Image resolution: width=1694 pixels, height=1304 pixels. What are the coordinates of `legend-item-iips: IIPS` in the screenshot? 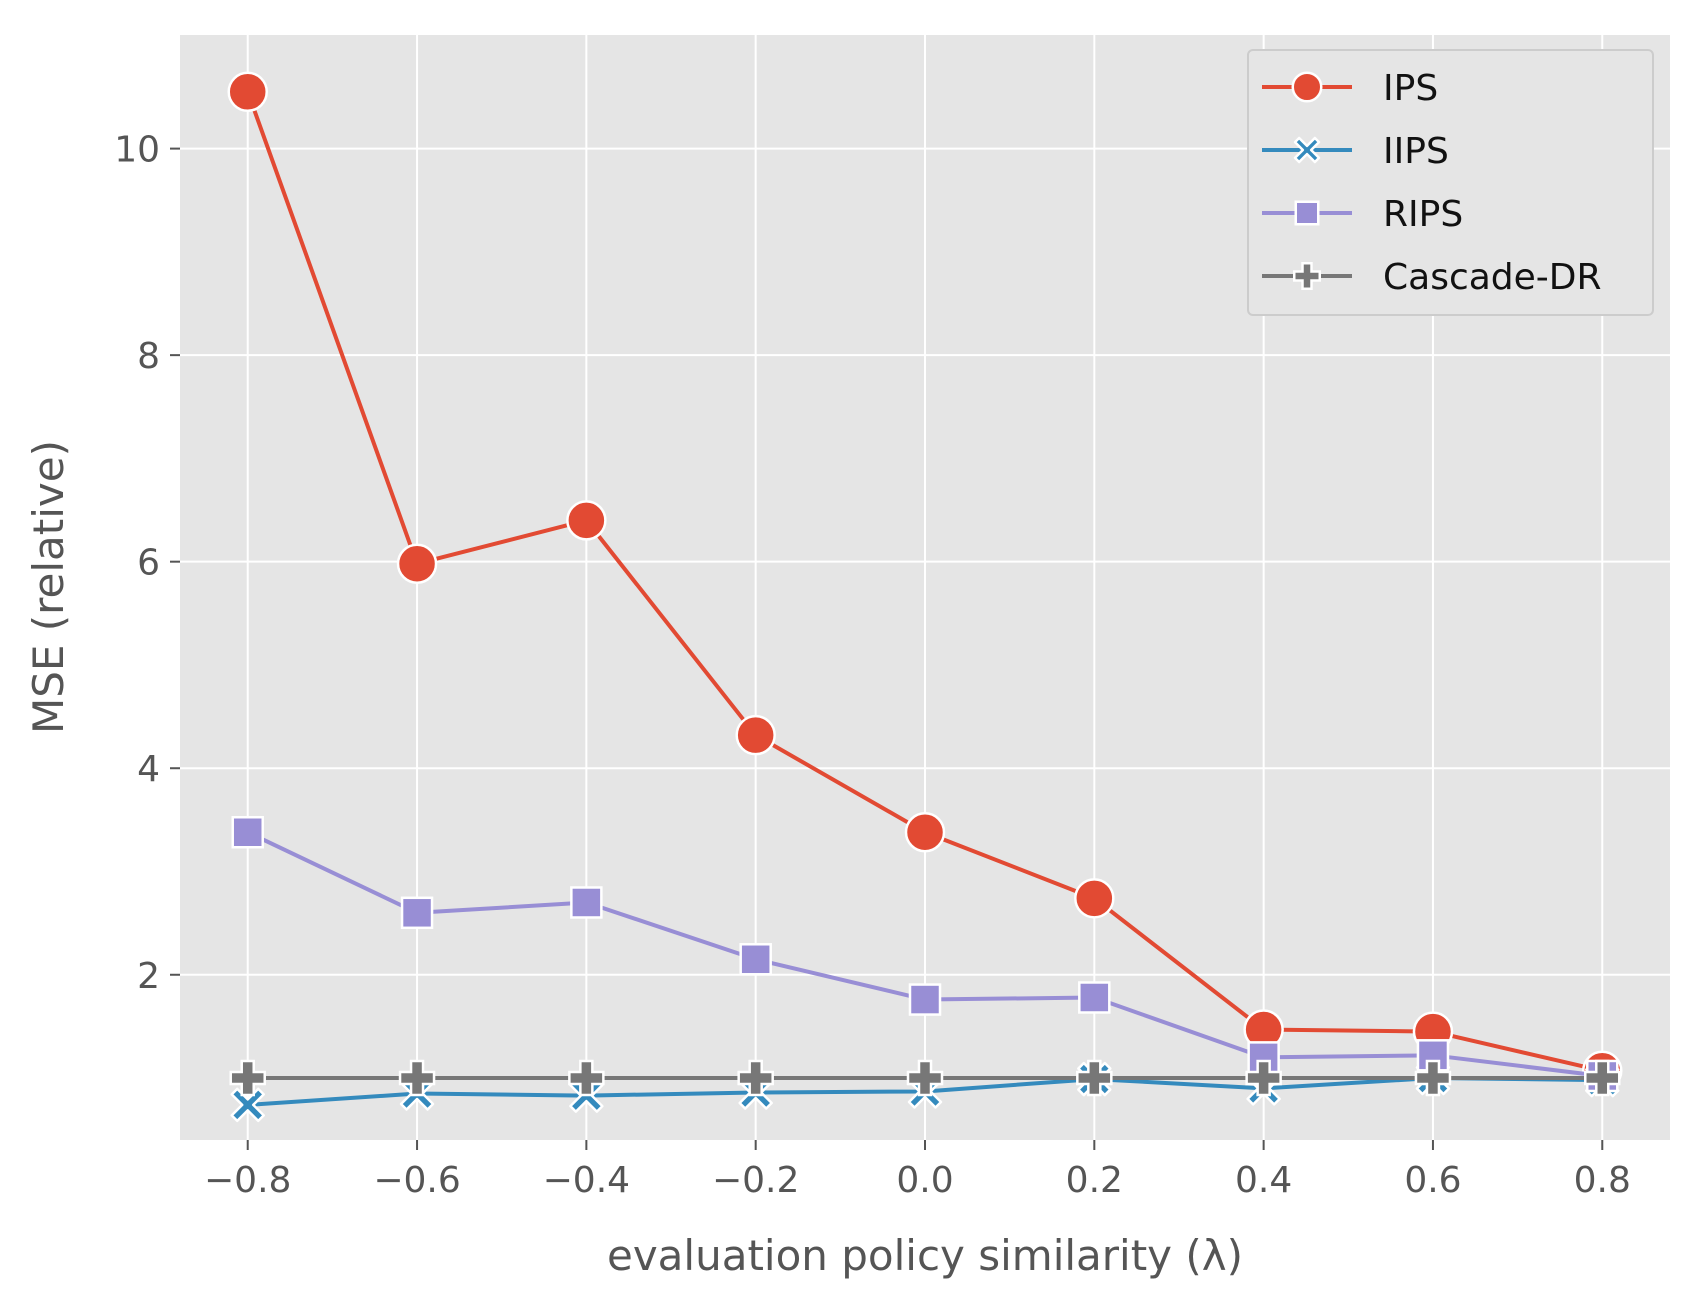 It's located at (1355, 151).